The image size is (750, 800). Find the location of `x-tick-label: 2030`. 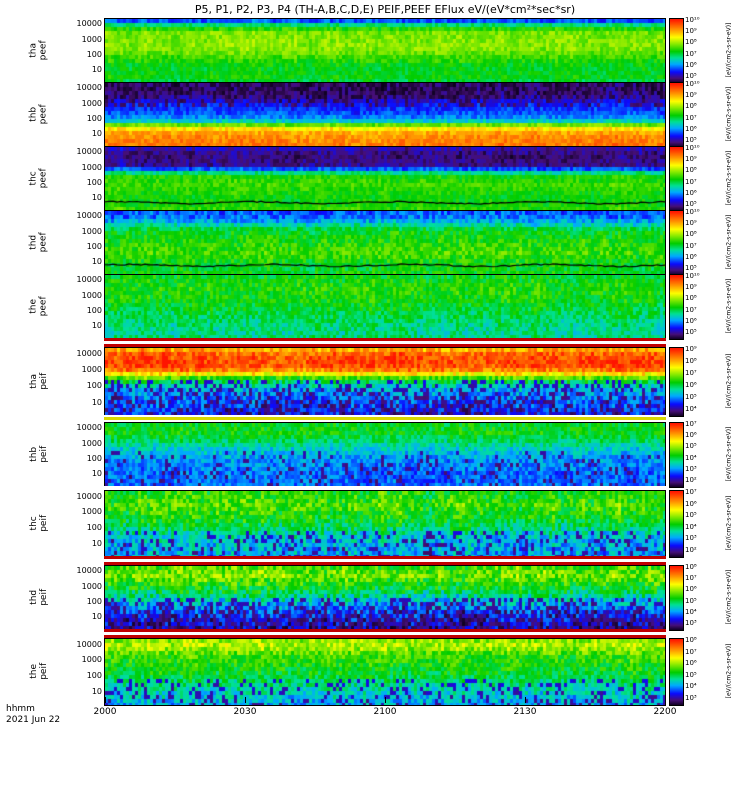

x-tick-label: 2030 is located at coordinates (245, 712).